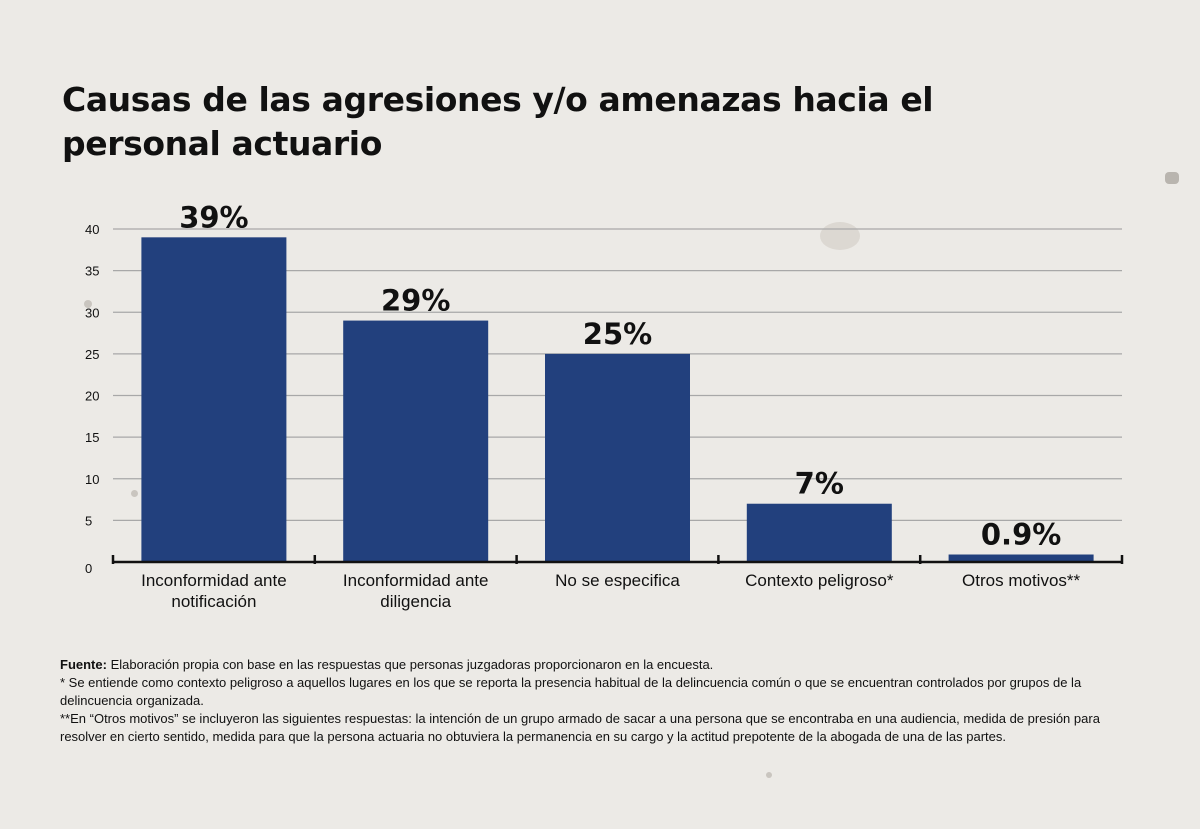 The image size is (1200, 829). I want to click on y-tick-label: 0, so click(88, 568).